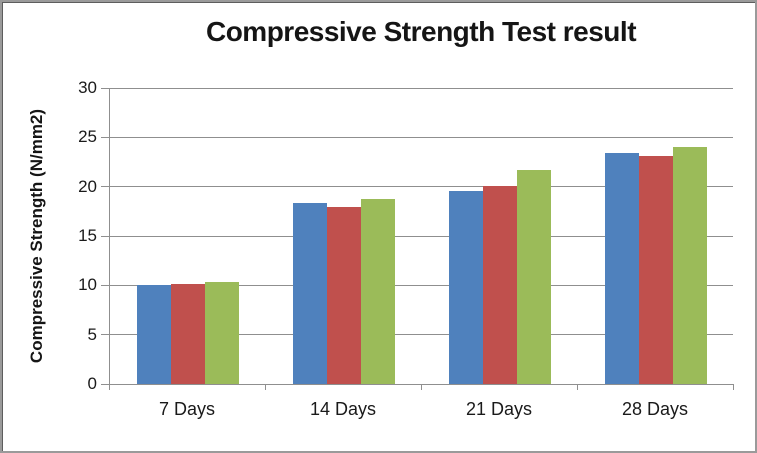 This screenshot has height=453, width=757. Describe the element at coordinates (87, 285) in the screenshot. I see `y-tick-label: 10` at that location.